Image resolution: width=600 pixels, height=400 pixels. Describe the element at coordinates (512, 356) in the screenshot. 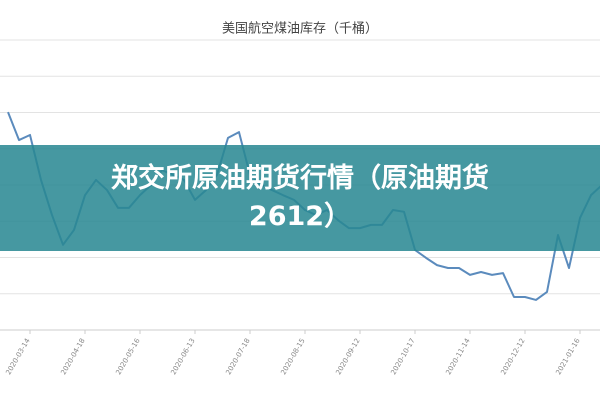

I see `x-tick-label: 2020-12-12` at that location.